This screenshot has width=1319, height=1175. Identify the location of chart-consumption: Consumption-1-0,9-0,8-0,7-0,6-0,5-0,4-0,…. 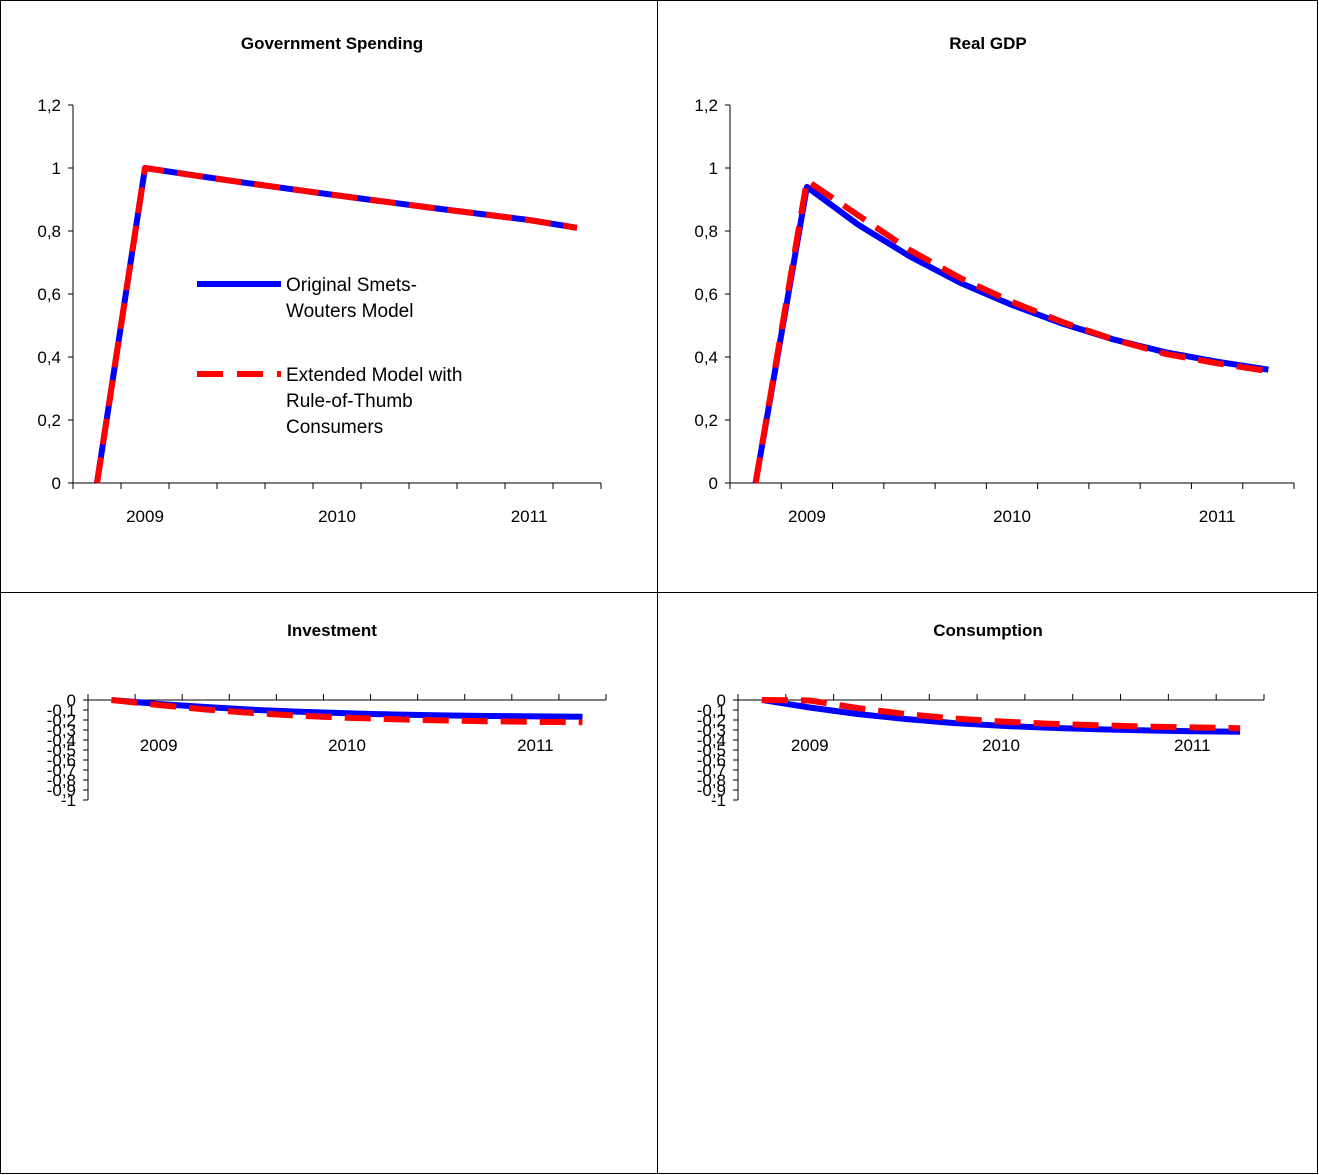
(981, 715).